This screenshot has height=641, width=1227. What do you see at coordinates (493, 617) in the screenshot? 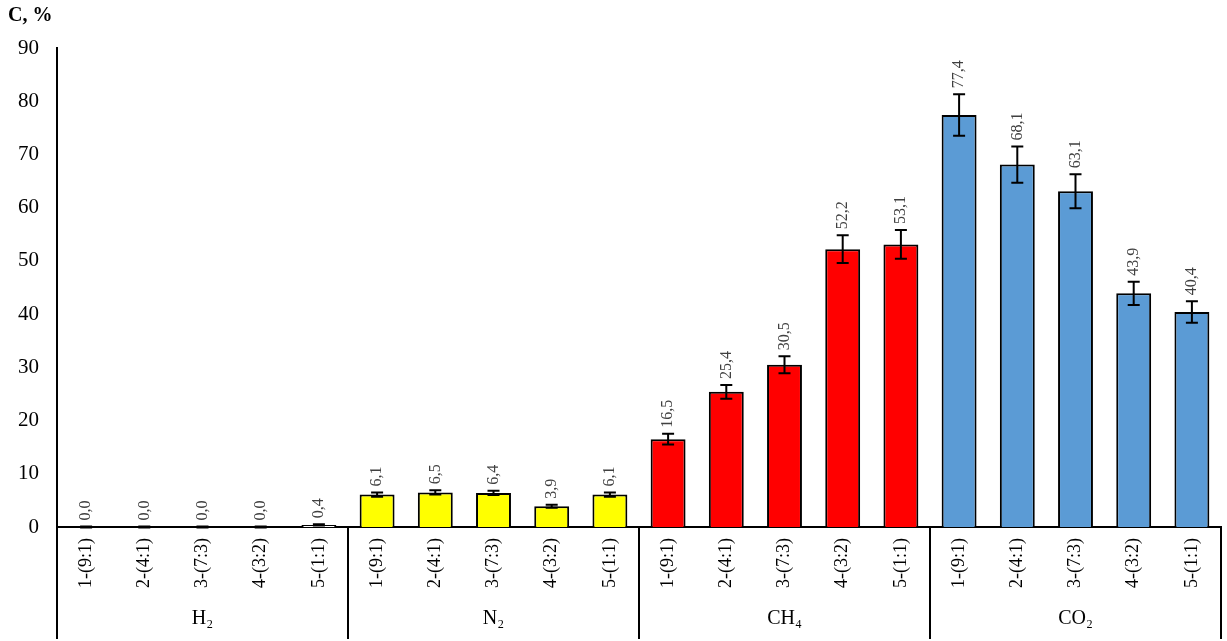
I see `text: N₂` at bounding box center [493, 617].